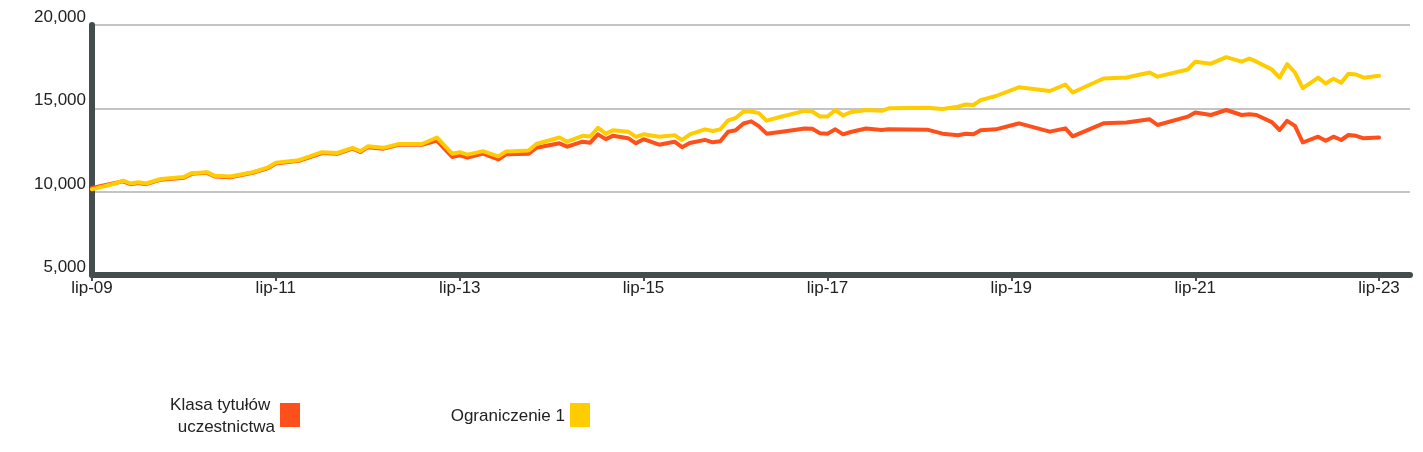 The image size is (1423, 452). What do you see at coordinates (92, 287) in the screenshot?
I see `x-tick-label: lip-09` at bounding box center [92, 287].